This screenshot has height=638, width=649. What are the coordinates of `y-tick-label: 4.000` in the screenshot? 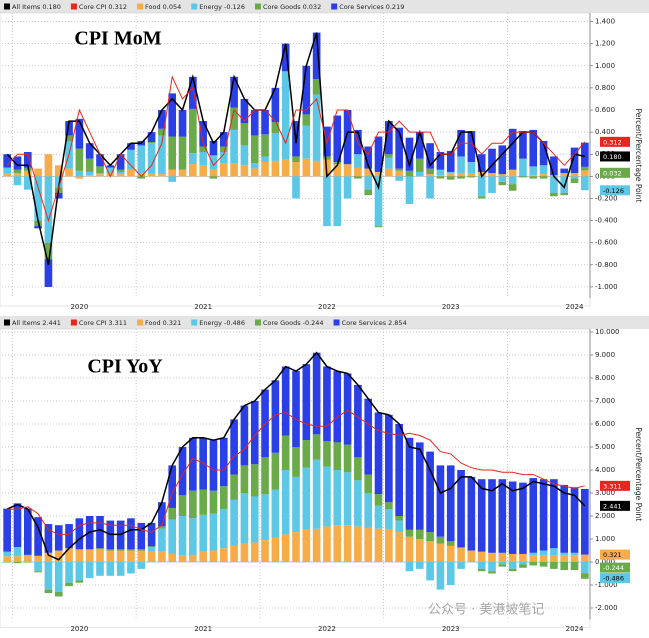 It's located at (605, 470).